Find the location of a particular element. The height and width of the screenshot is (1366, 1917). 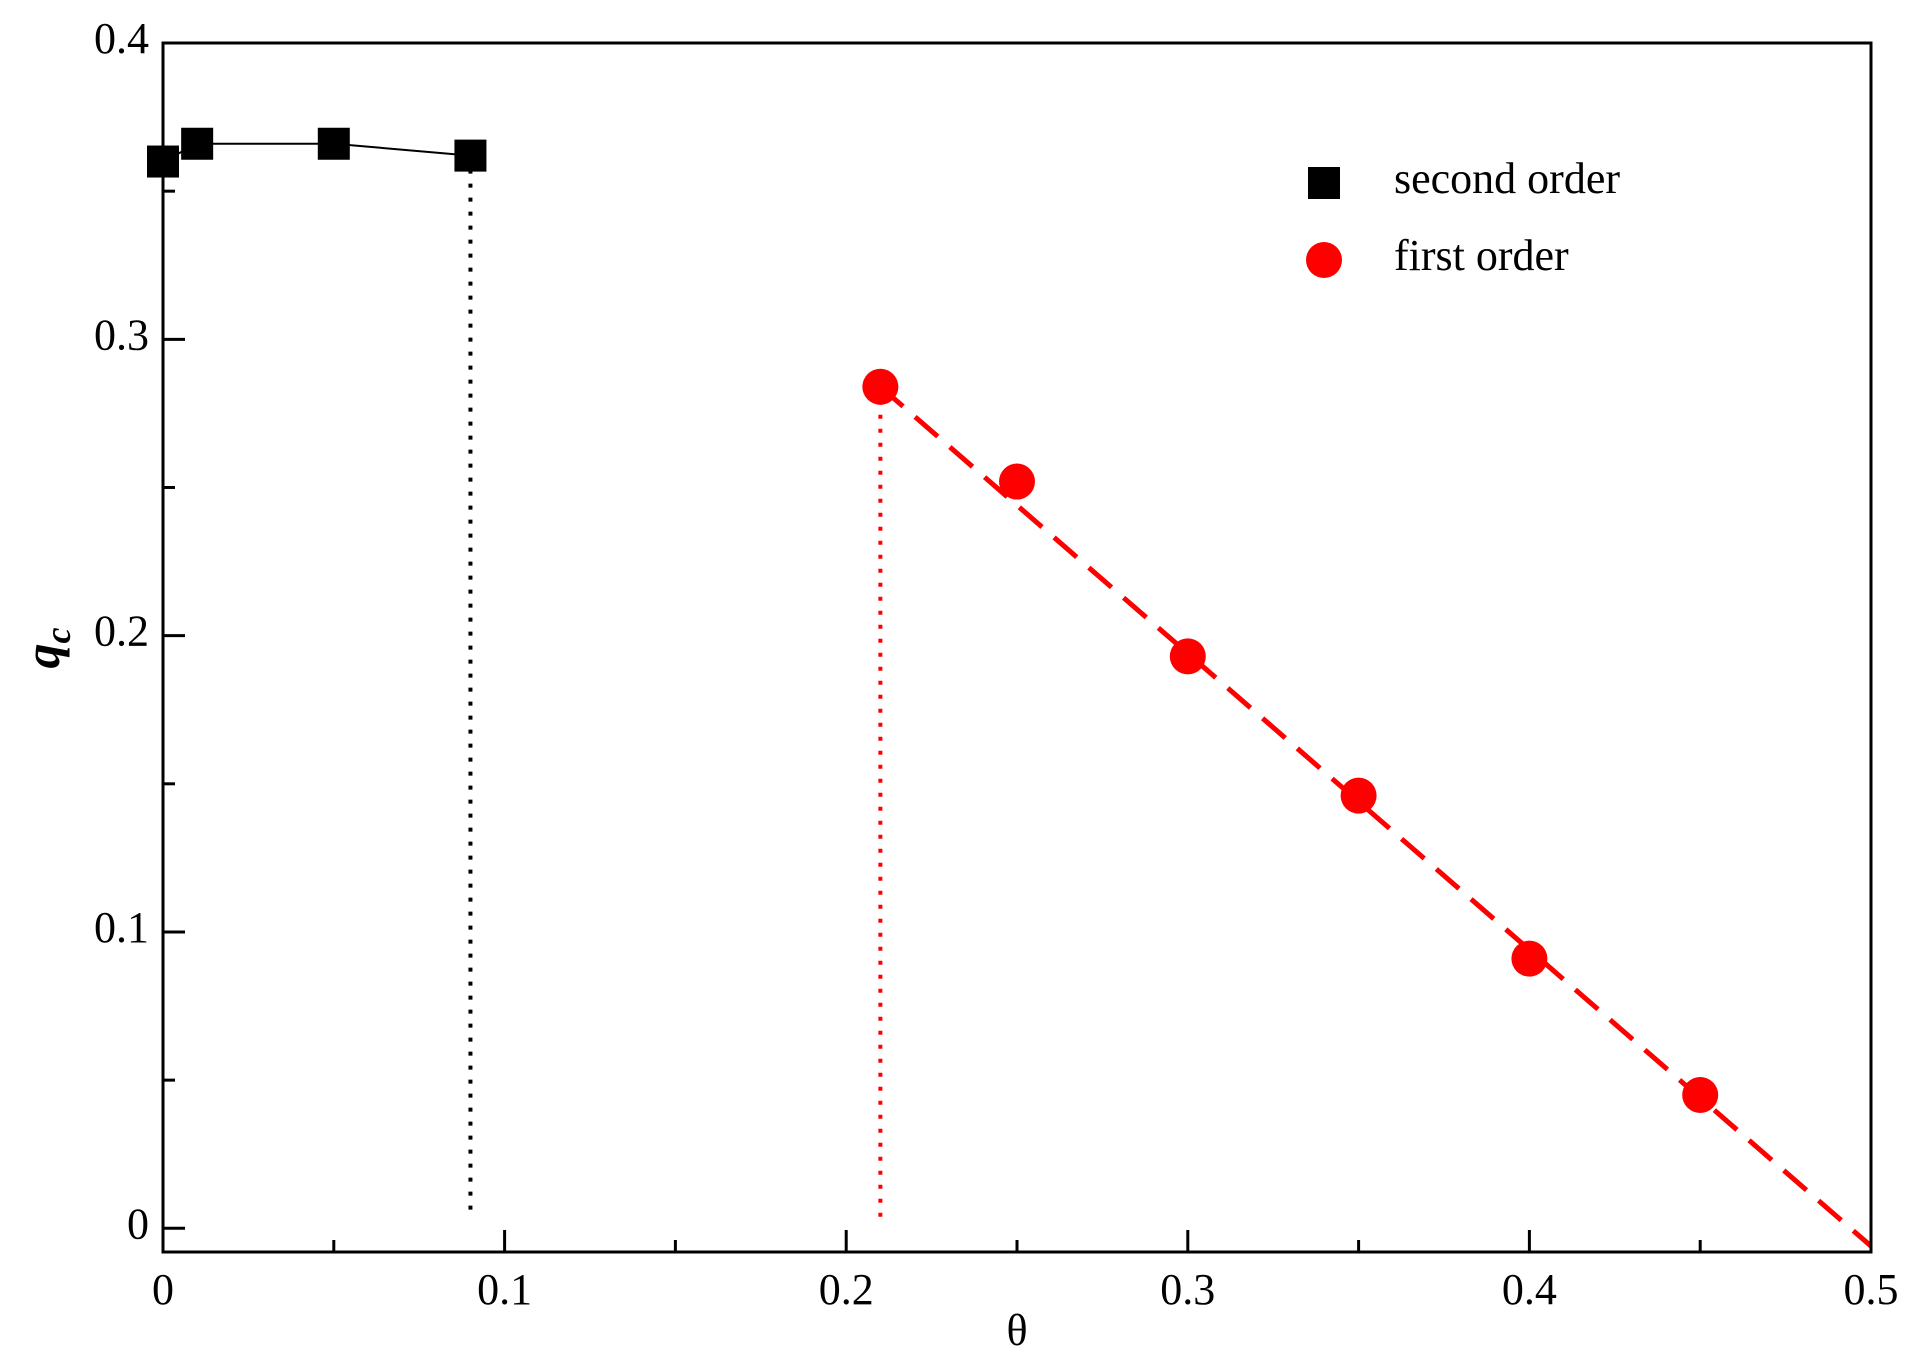

x-tick-label: 0.5 is located at coordinates (1871, 1289).